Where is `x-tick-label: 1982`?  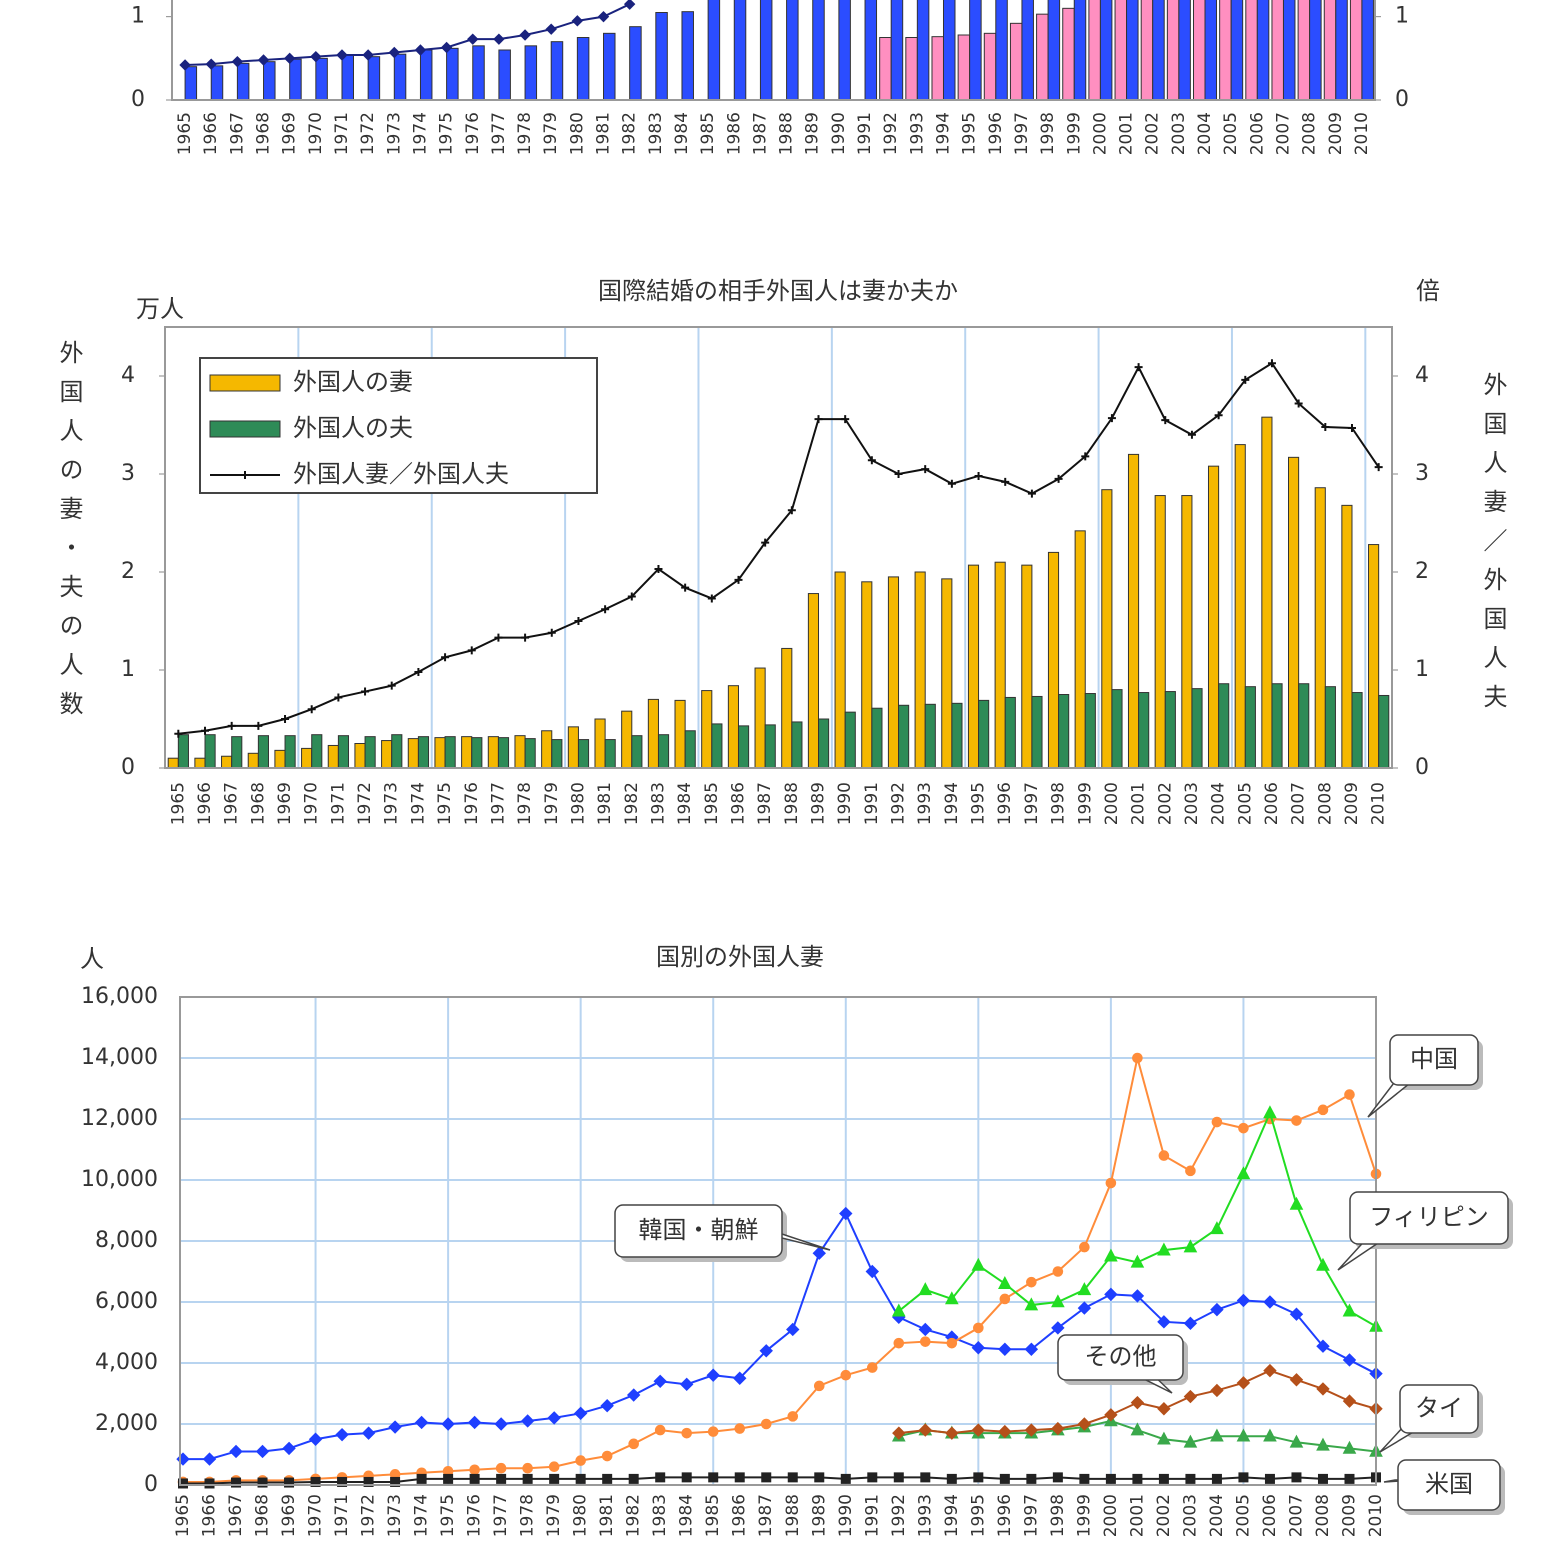
x-tick-label: 1982 is located at coordinates (630, 133).